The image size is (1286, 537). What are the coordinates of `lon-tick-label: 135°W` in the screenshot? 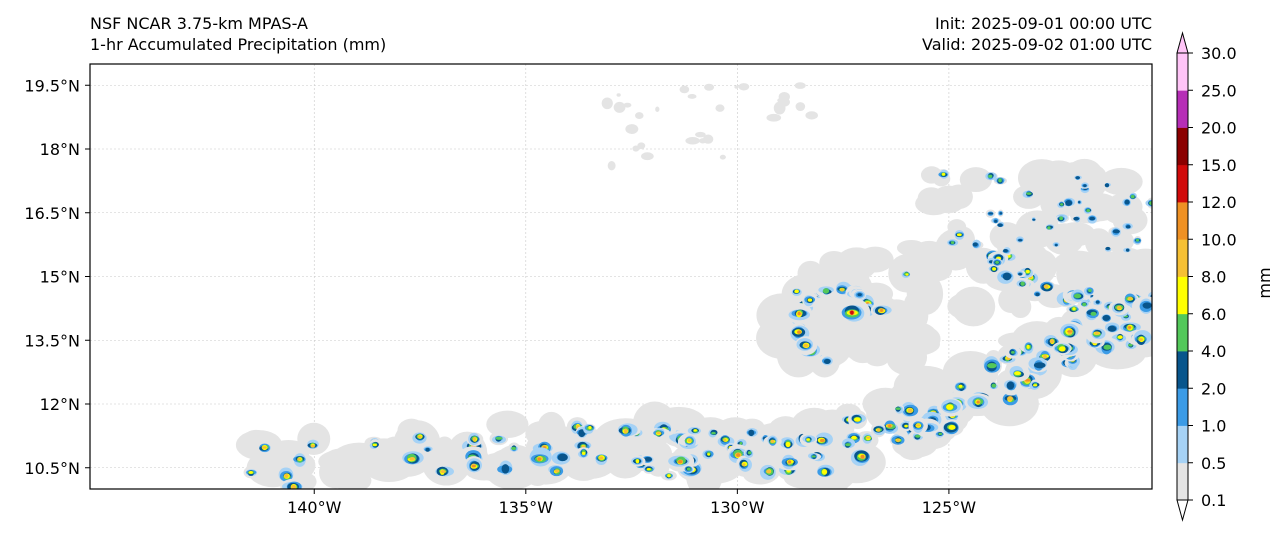 It's located at (526, 507).